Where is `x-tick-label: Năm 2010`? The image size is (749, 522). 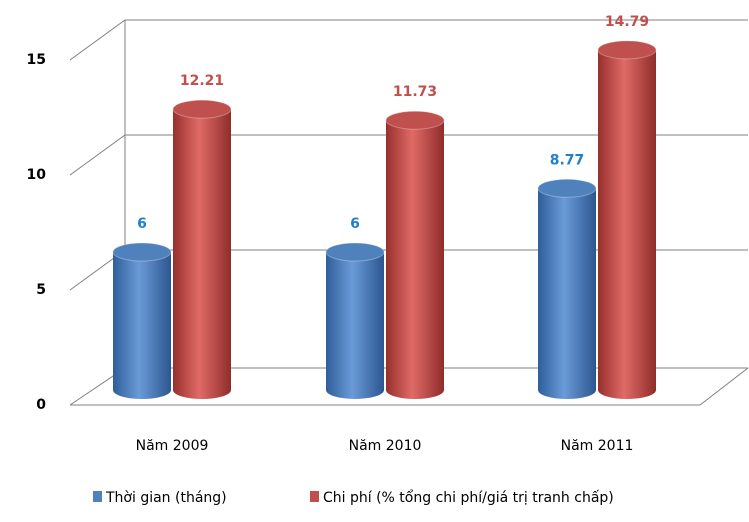
x-tick-label: Năm 2010 is located at coordinates (385, 446).